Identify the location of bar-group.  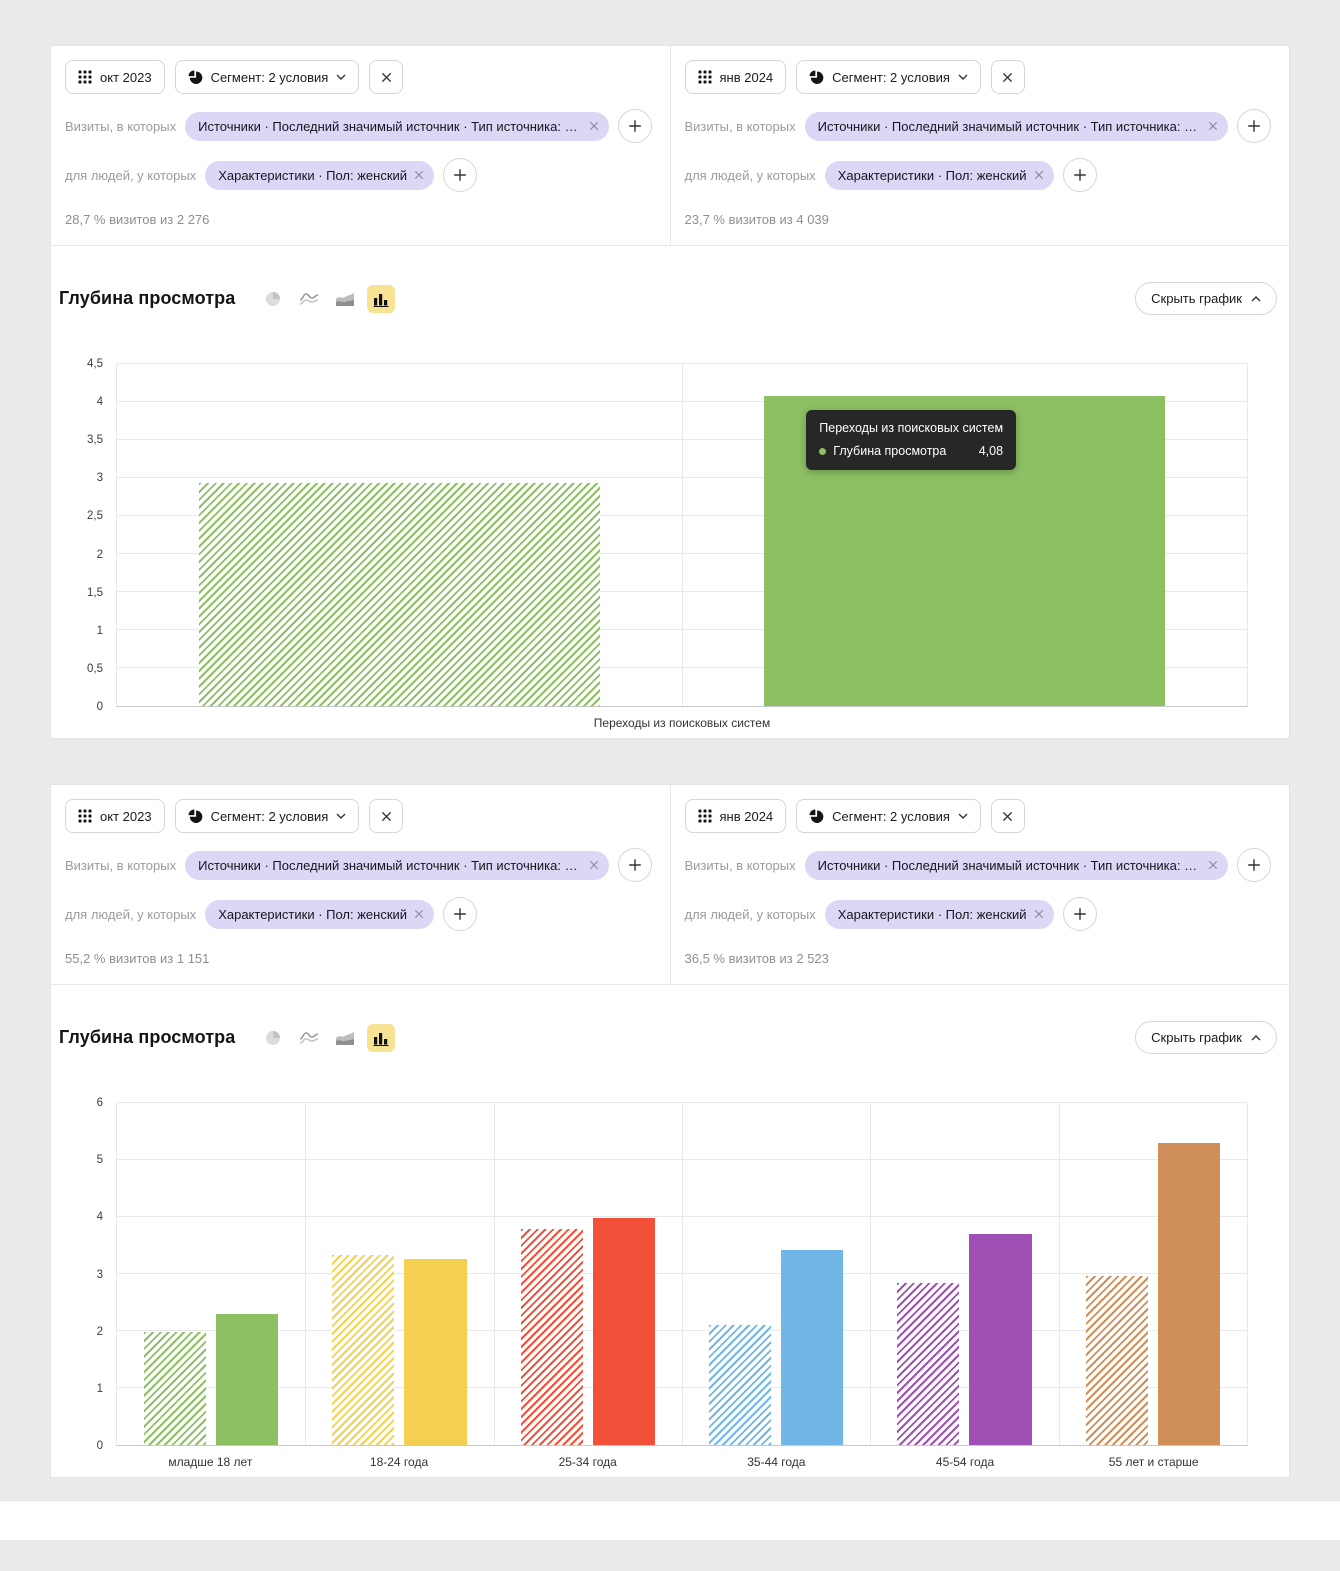
(399, 535).